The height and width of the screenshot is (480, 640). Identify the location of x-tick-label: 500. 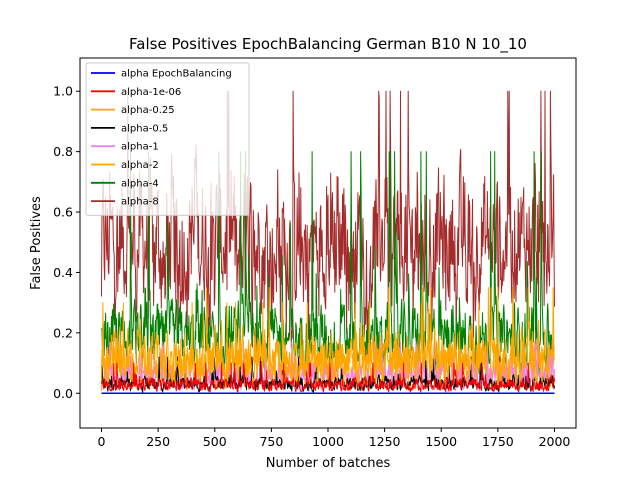
(215, 441).